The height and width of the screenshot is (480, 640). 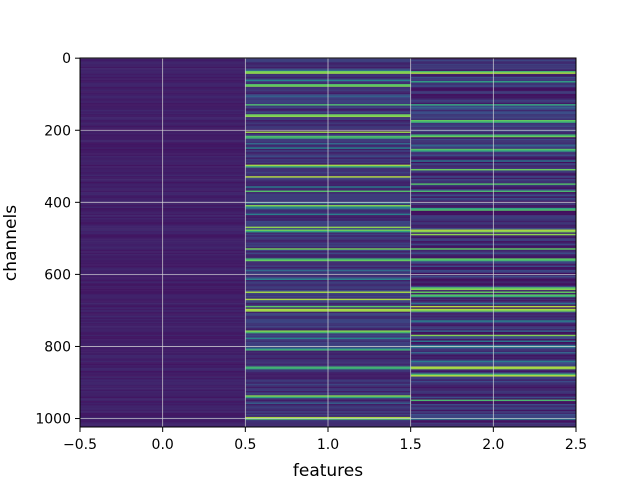 What do you see at coordinates (328, 445) in the screenshot?
I see `x-tick-label: 1.0` at bounding box center [328, 445].